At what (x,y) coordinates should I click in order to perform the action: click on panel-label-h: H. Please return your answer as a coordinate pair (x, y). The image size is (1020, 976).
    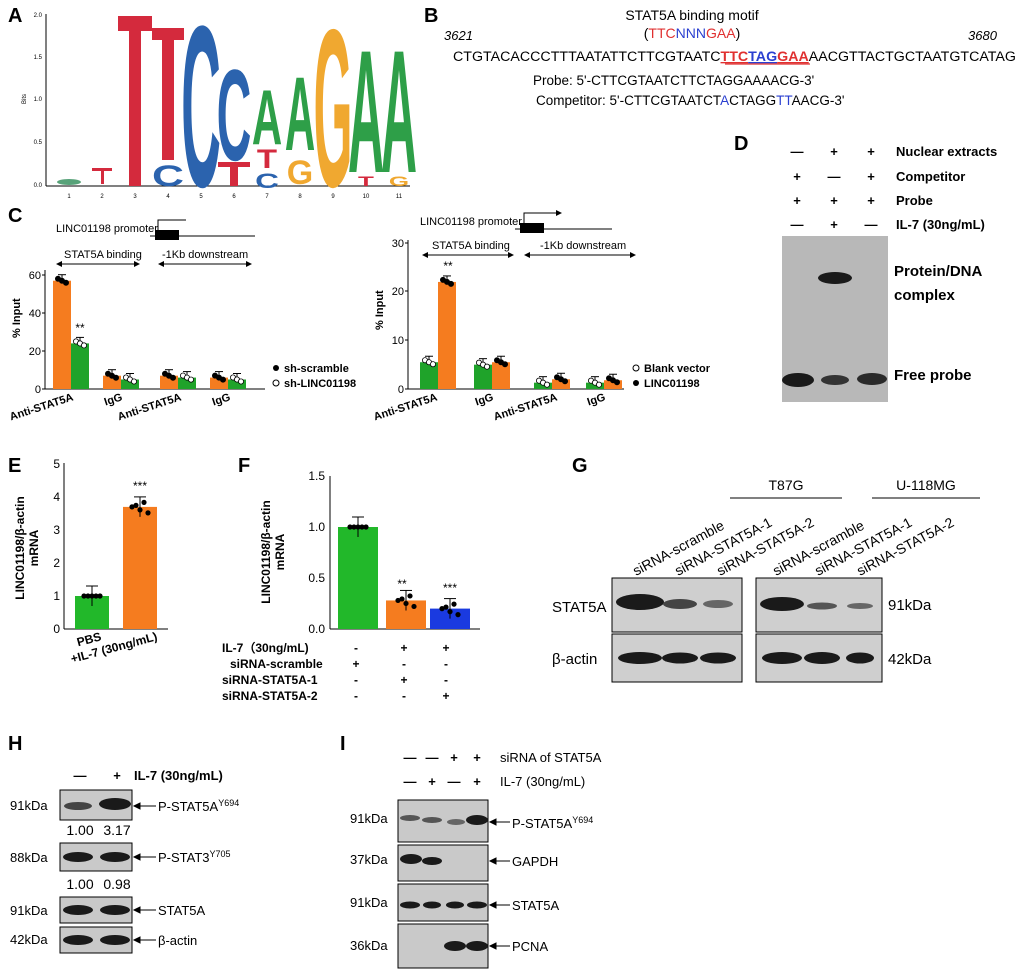
    Looking at the image, I should click on (15, 744).